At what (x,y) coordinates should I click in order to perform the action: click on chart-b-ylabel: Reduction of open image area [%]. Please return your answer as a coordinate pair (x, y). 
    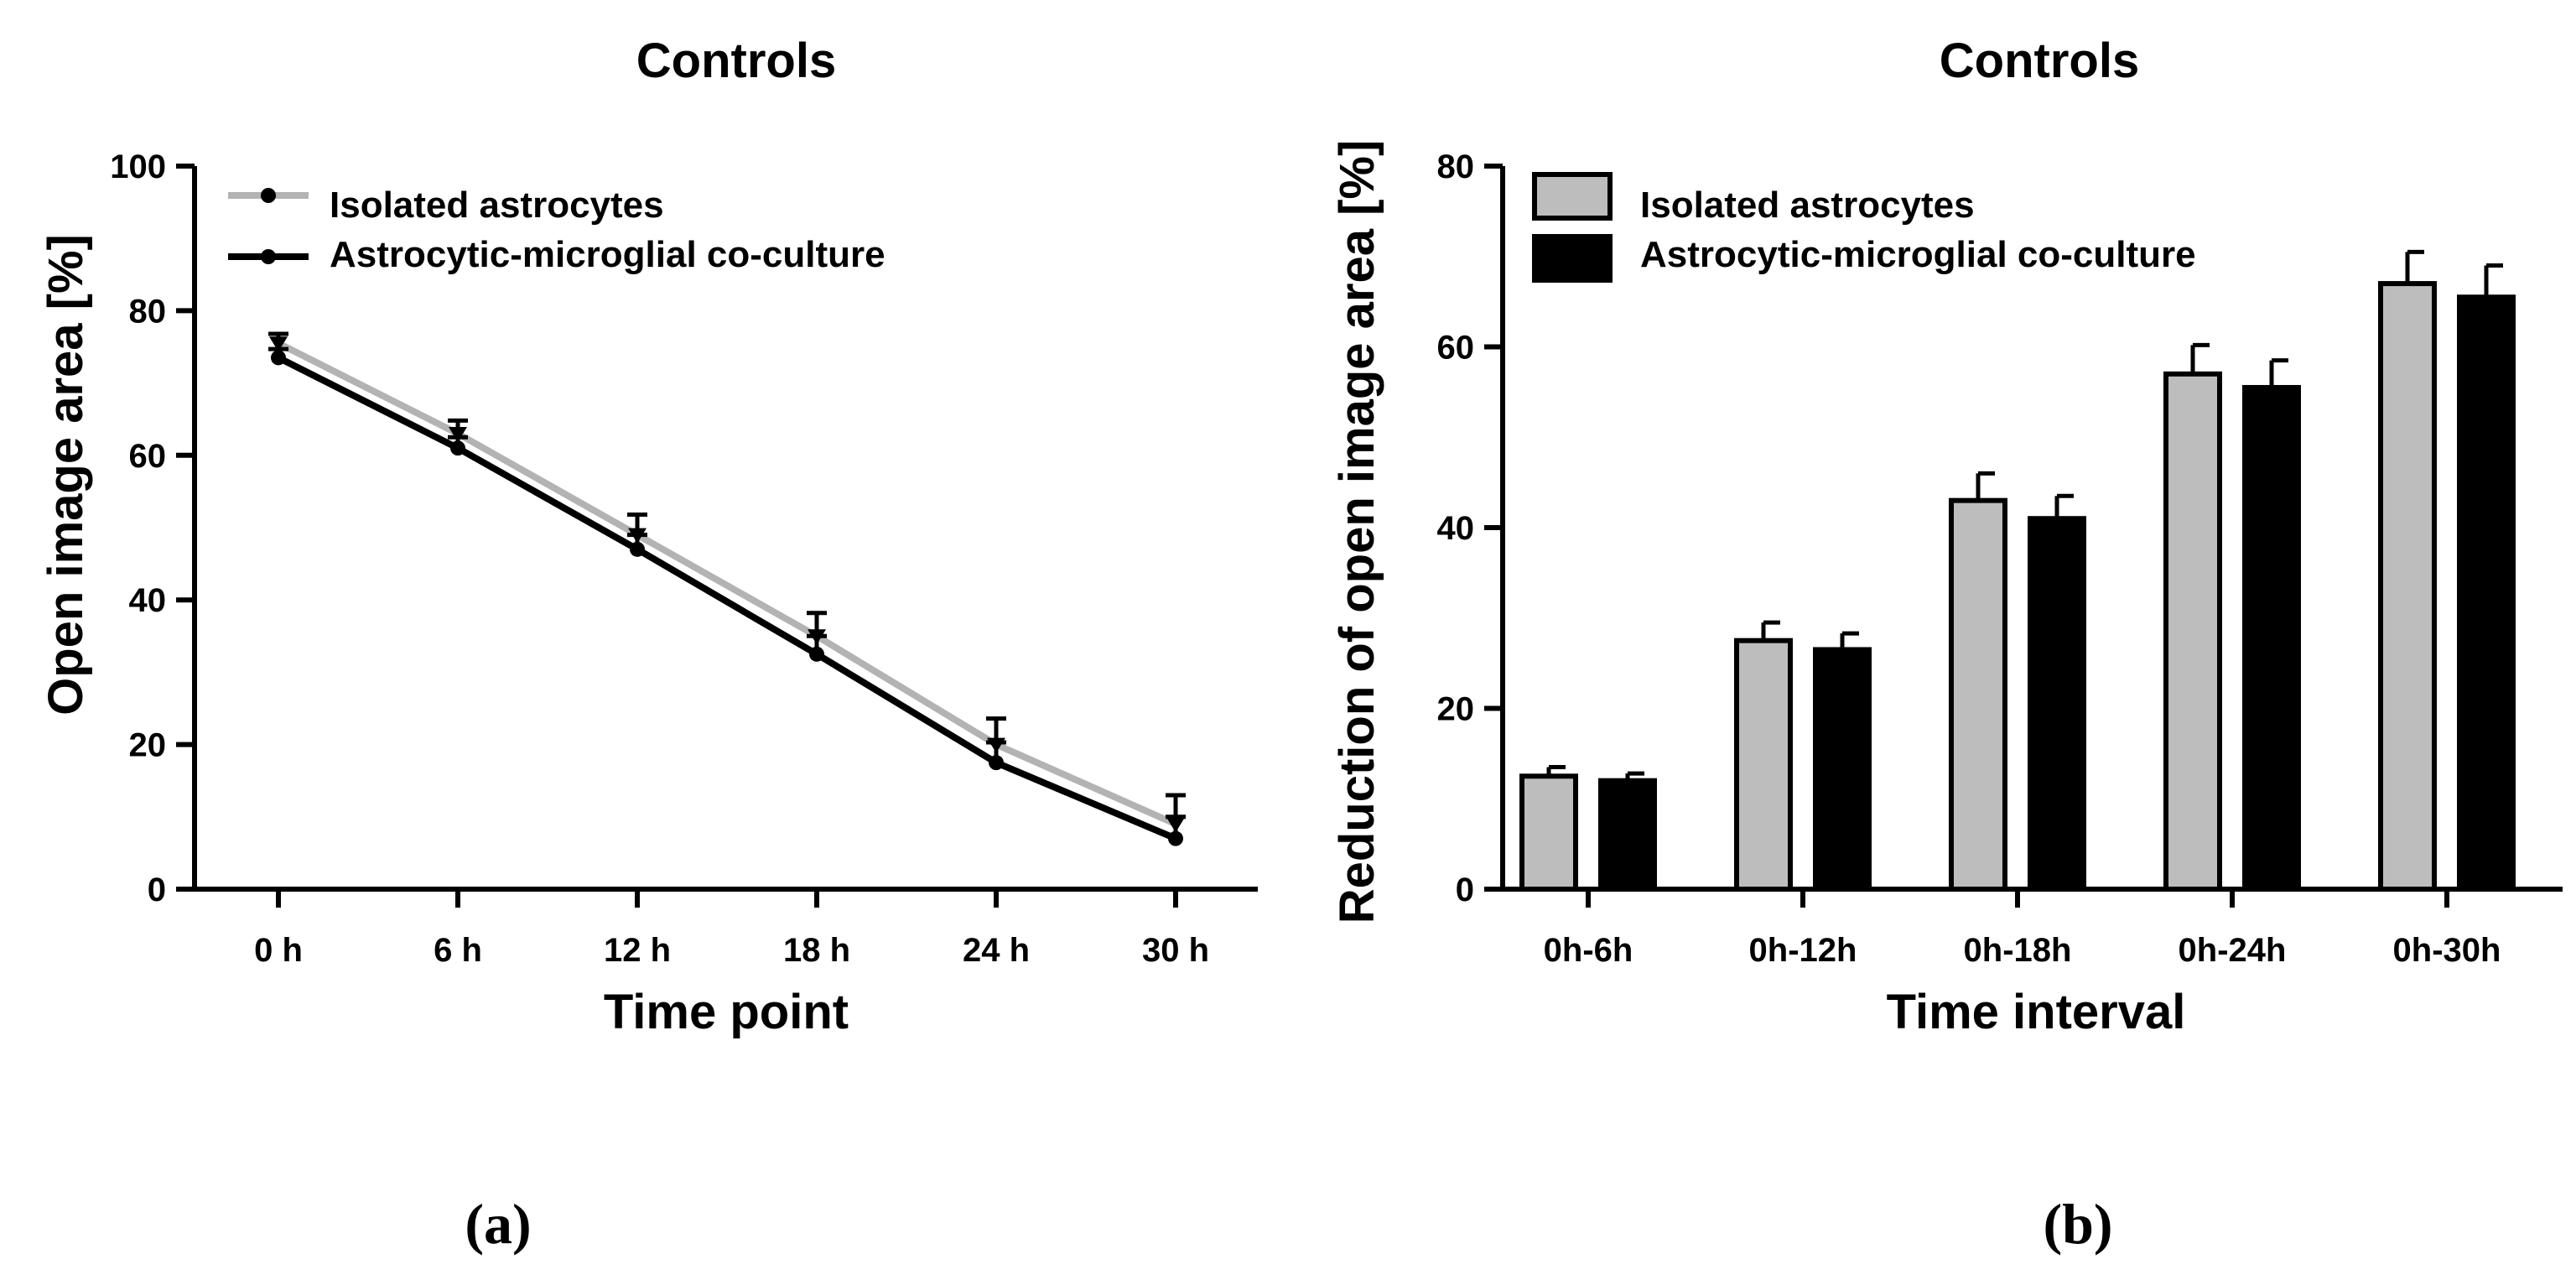
    Looking at the image, I should click on (1357, 532).